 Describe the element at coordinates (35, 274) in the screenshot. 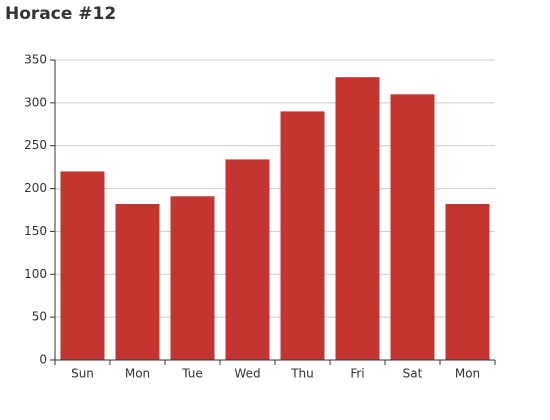

I see `y-tick-label: 100` at that location.